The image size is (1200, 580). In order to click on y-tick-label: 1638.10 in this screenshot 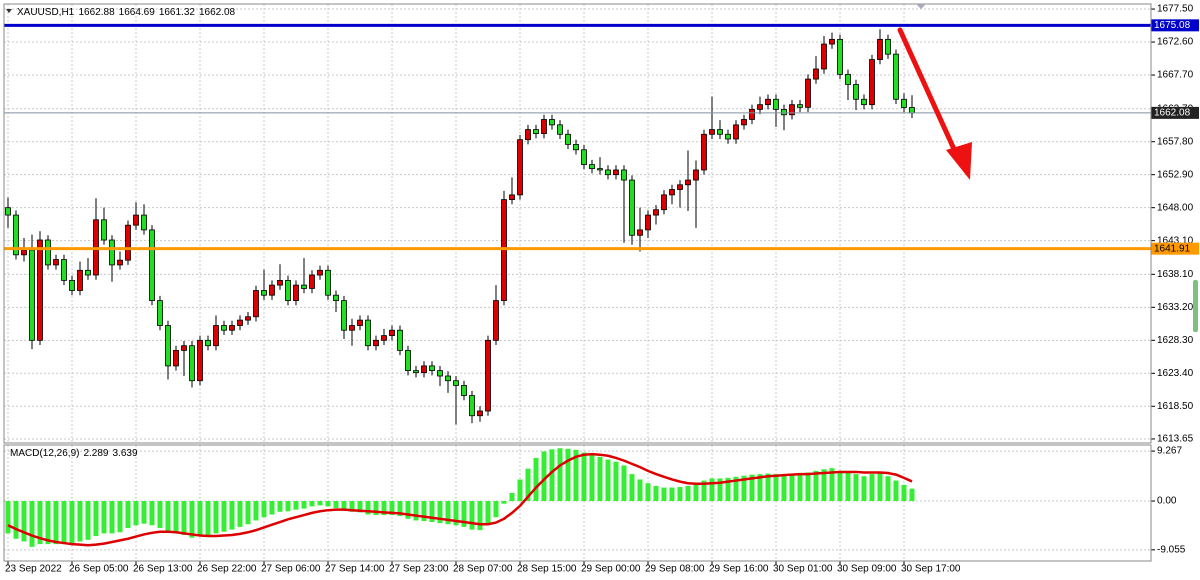, I will do `click(1175, 274)`.